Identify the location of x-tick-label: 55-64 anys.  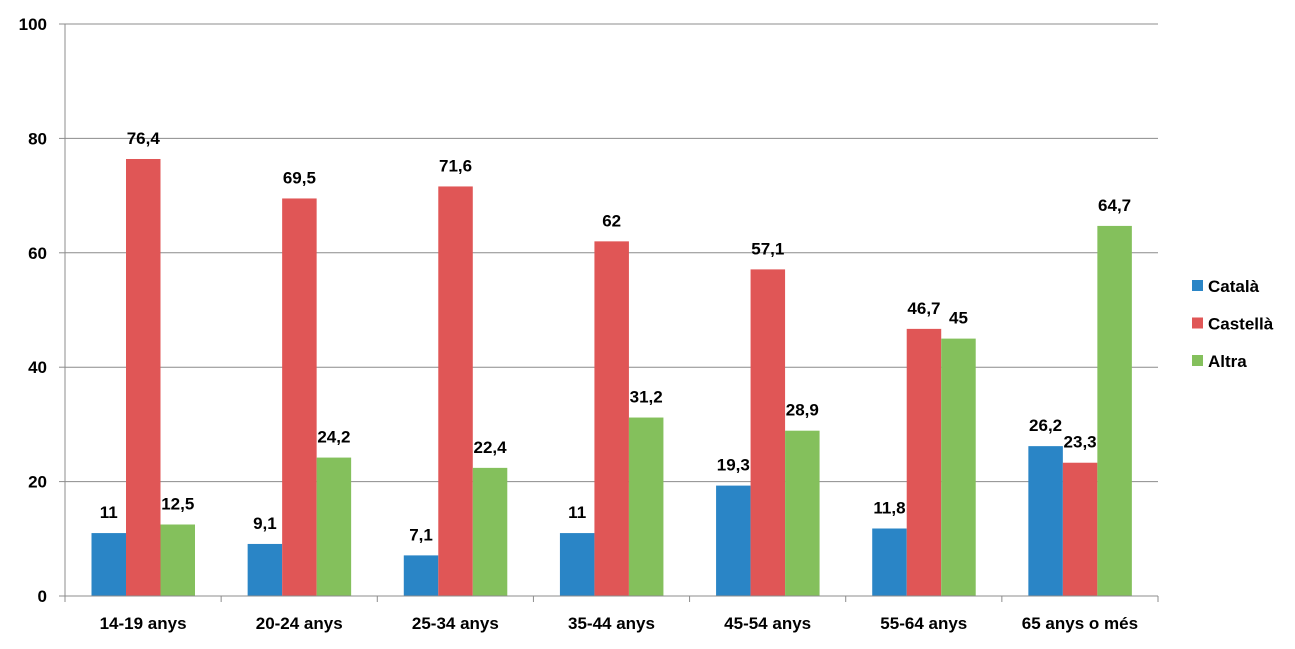
(923, 623).